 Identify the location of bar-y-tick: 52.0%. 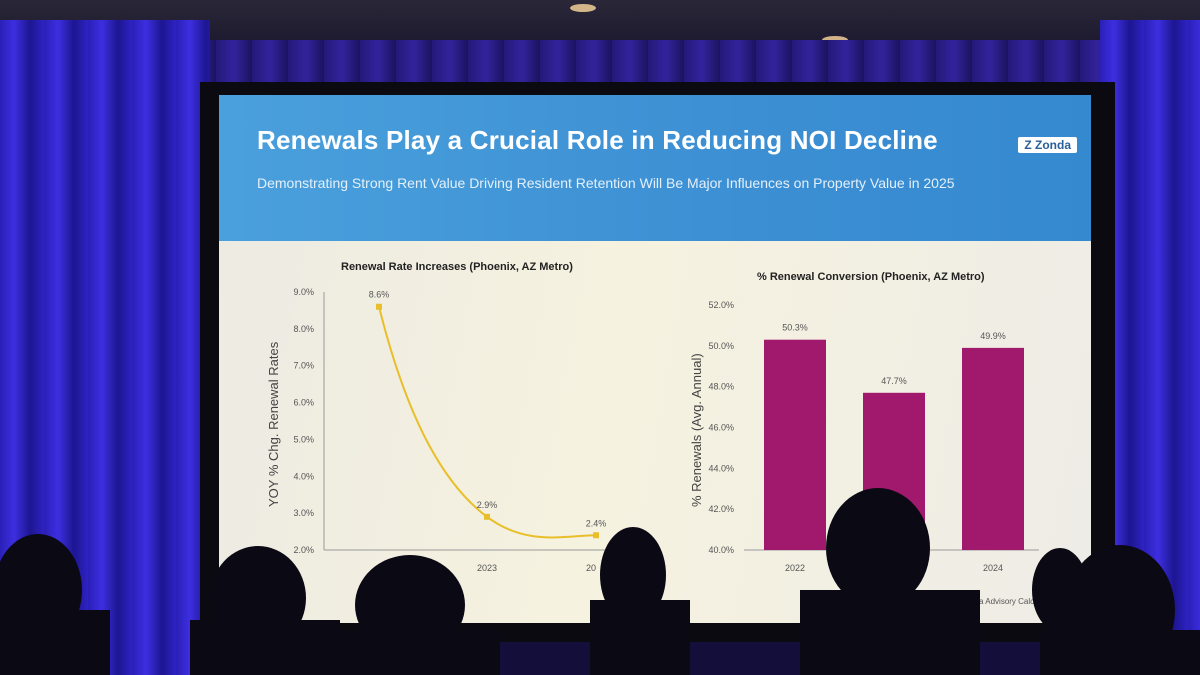
(721, 305).